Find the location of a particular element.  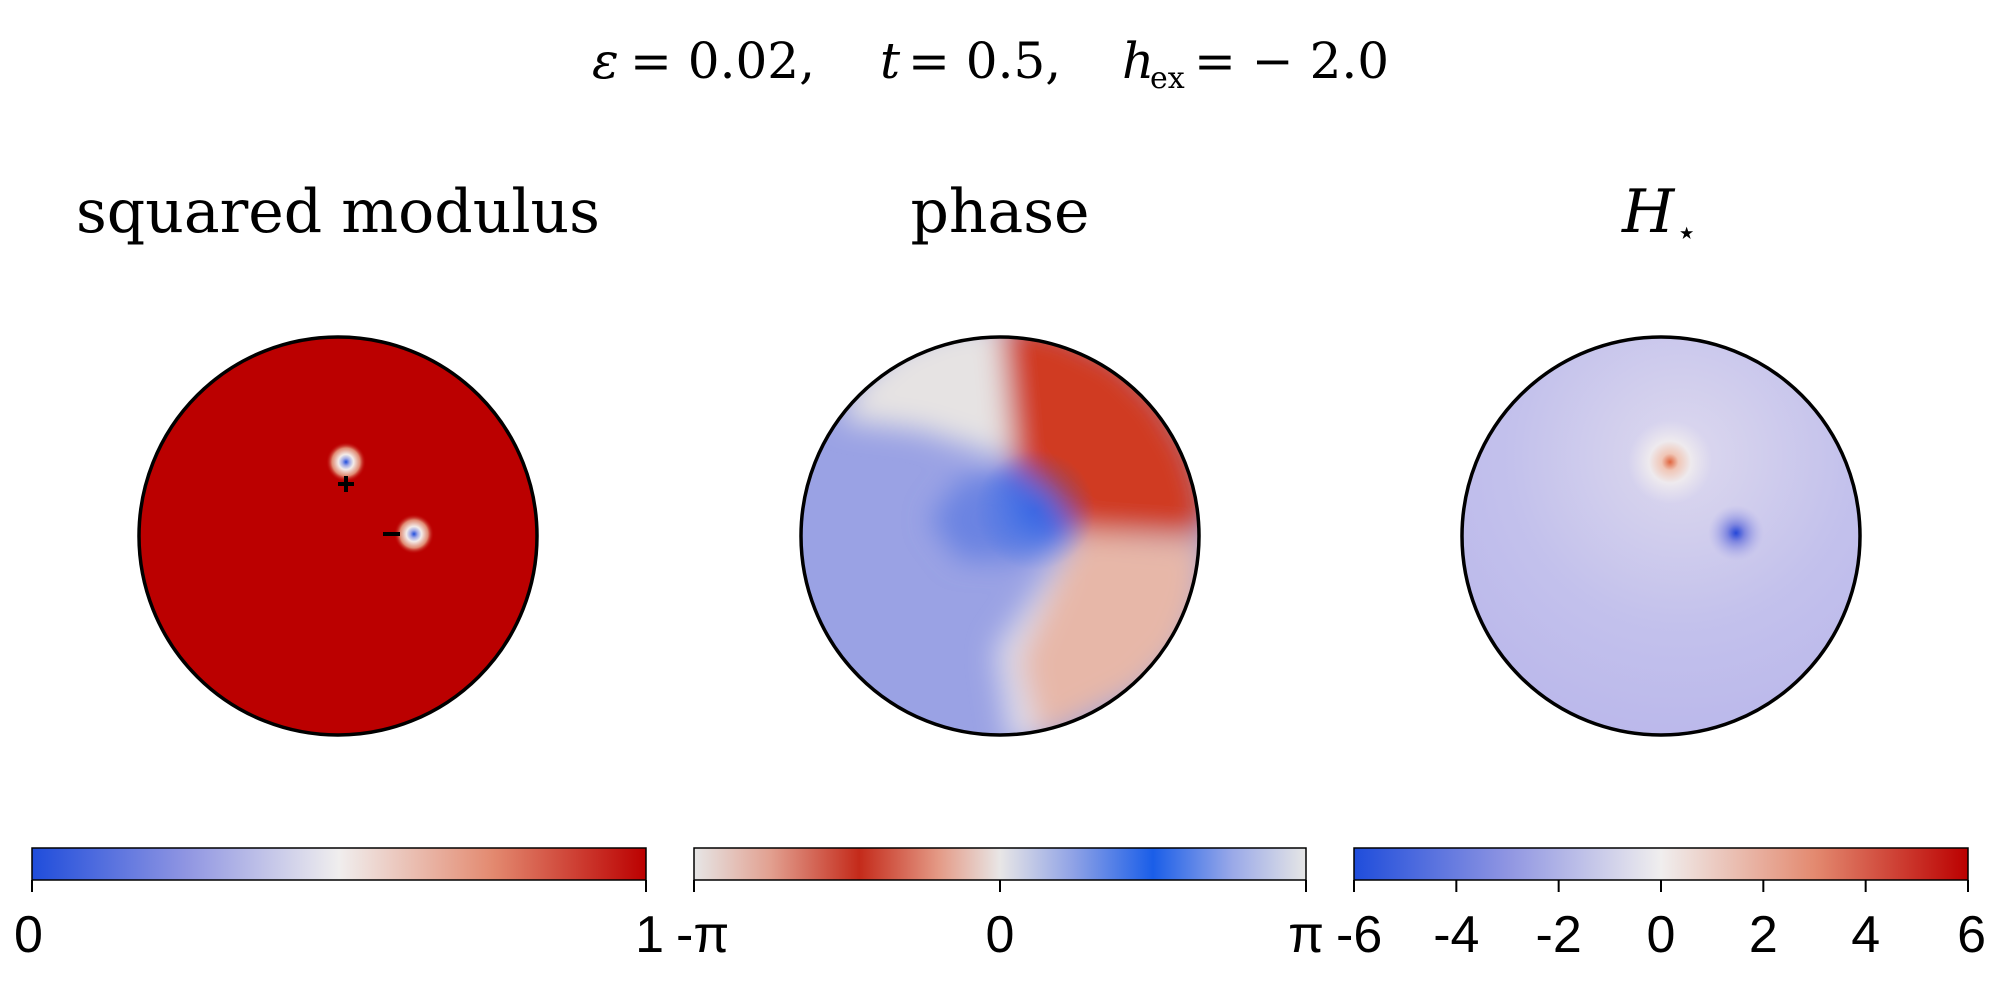

modulus-heatmap is located at coordinates (338, 536).